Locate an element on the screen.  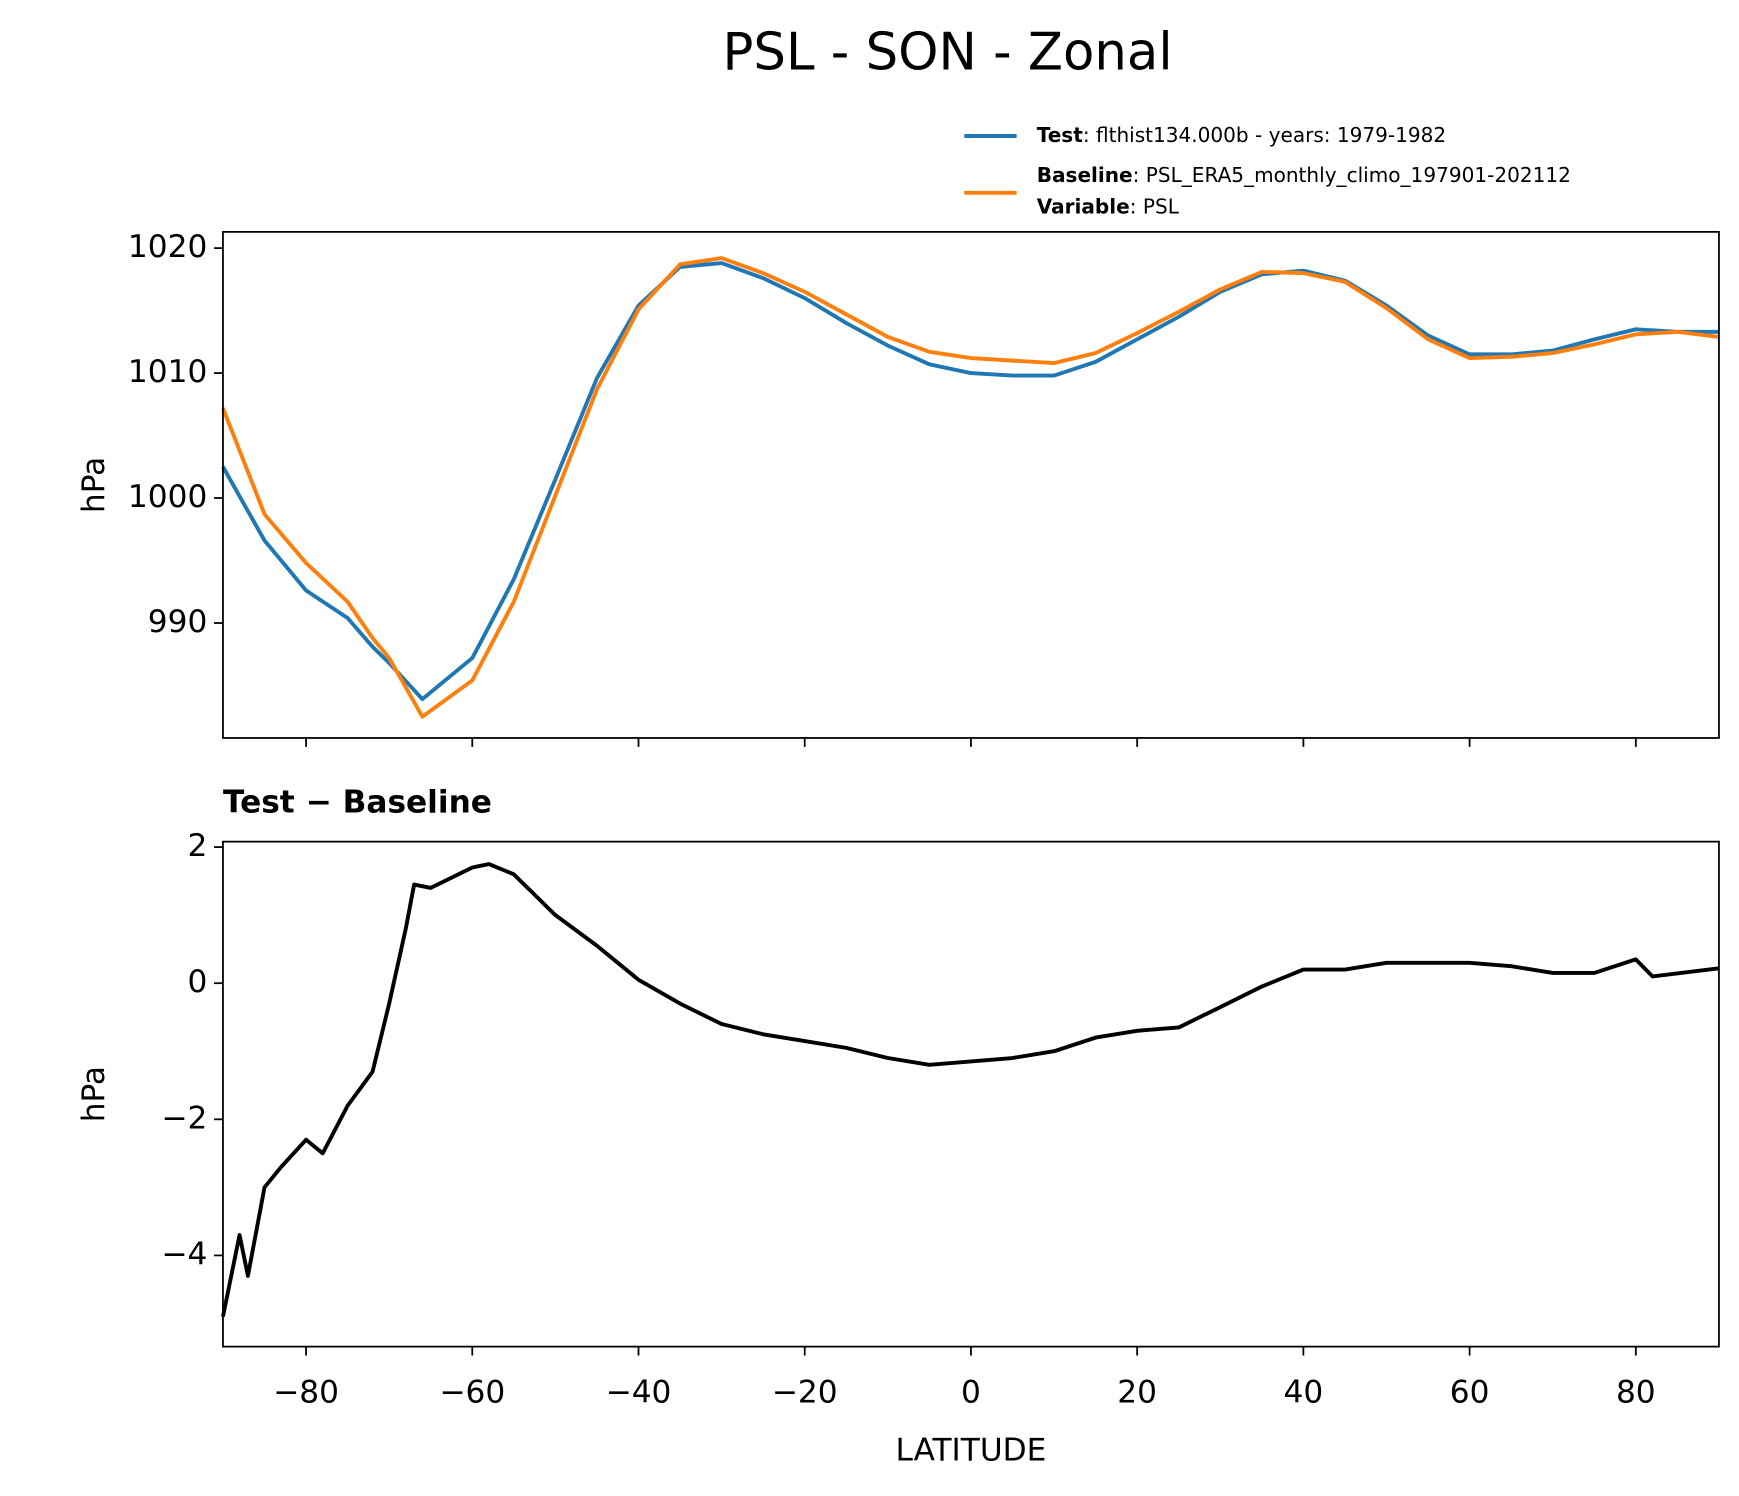
x-tick-label: 0 is located at coordinates (971, 1392).